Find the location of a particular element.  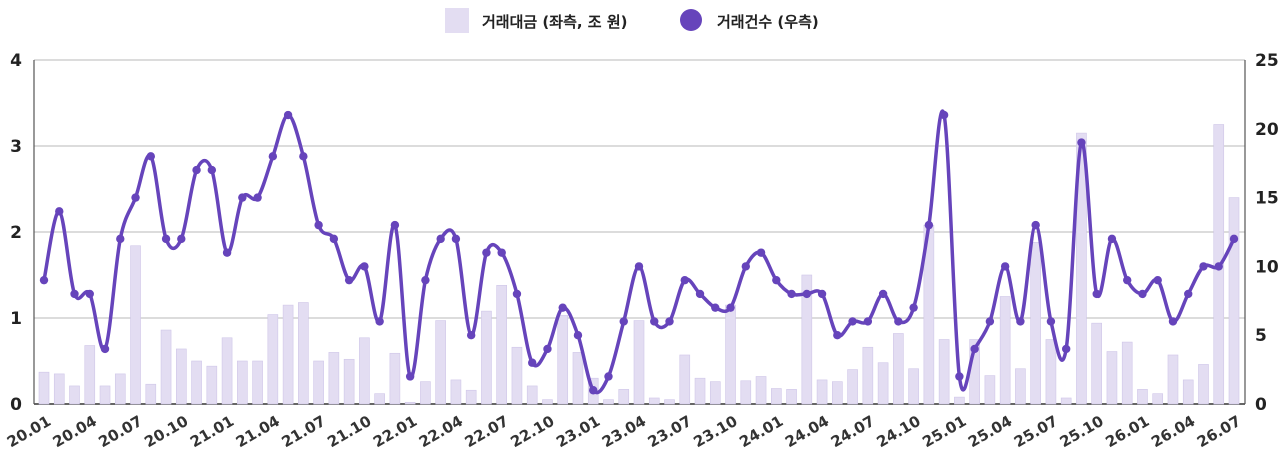

x-tick-label: 25.10 is located at coordinates (1082, 431).